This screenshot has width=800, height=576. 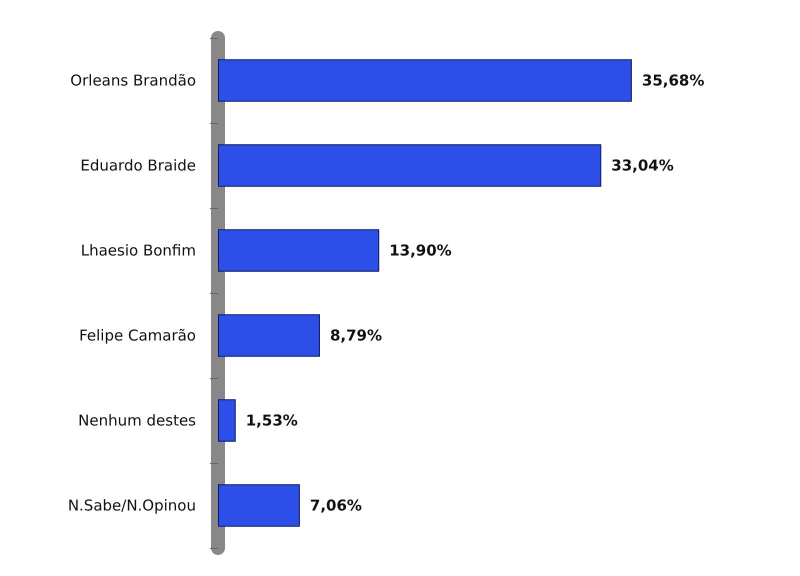 I want to click on data-label: 8,79%, so click(x=356, y=335).